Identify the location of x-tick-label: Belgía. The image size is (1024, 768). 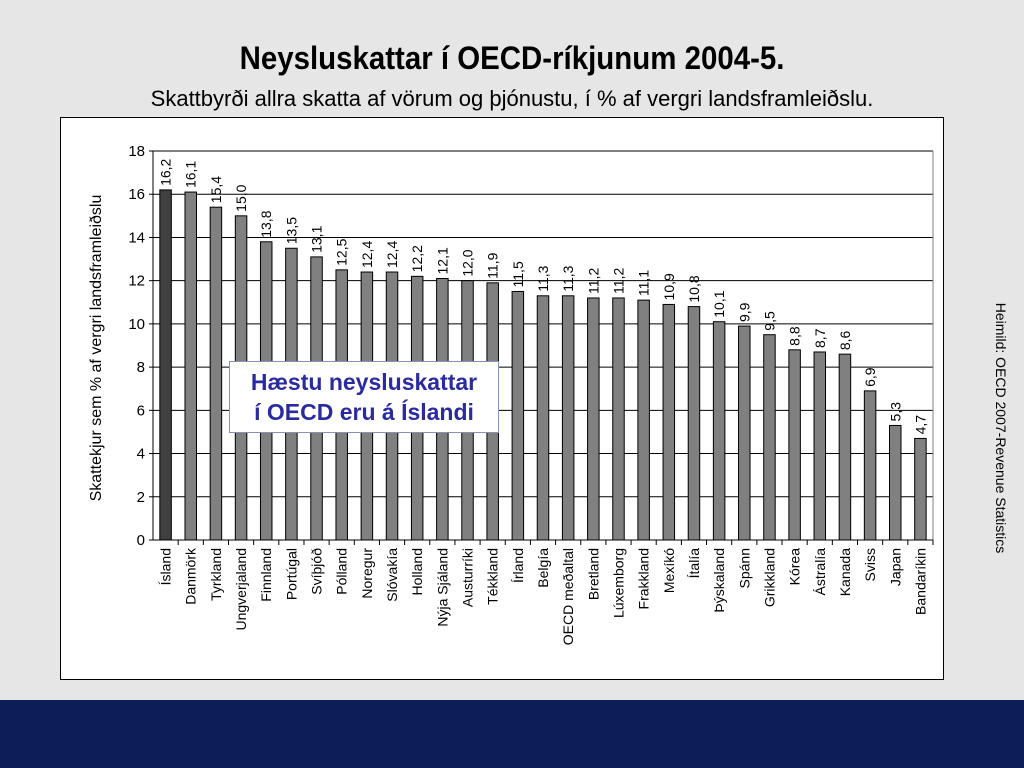
(543, 568).